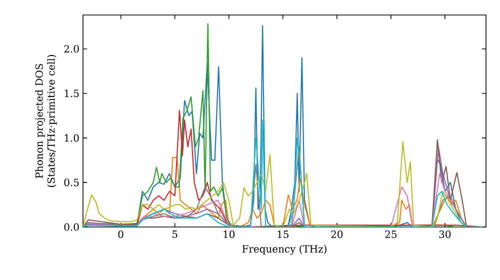 This screenshot has width=500, height=280. Describe the element at coordinates (71, 227) in the screenshot. I see `y-tick-label: 0.0` at that location.